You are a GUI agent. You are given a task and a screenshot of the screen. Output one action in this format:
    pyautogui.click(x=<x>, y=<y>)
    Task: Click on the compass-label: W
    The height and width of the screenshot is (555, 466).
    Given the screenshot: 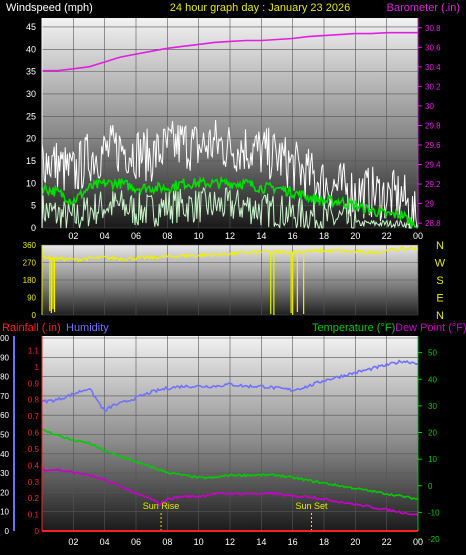 What is the action you would take?
    pyautogui.click(x=440, y=264)
    